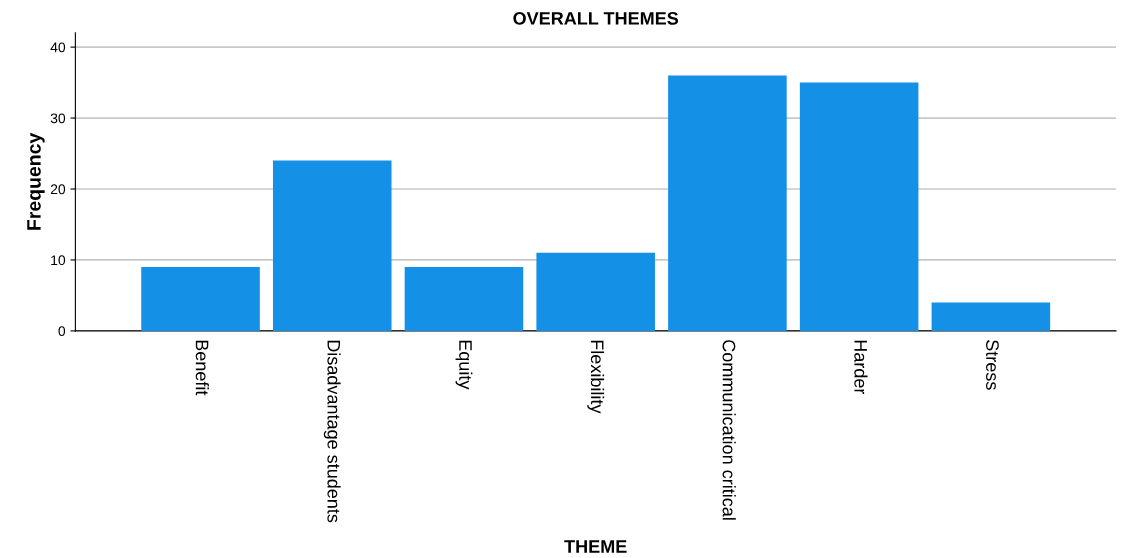  What do you see at coordinates (58, 260) in the screenshot?
I see `y-tick-label: 10` at bounding box center [58, 260].